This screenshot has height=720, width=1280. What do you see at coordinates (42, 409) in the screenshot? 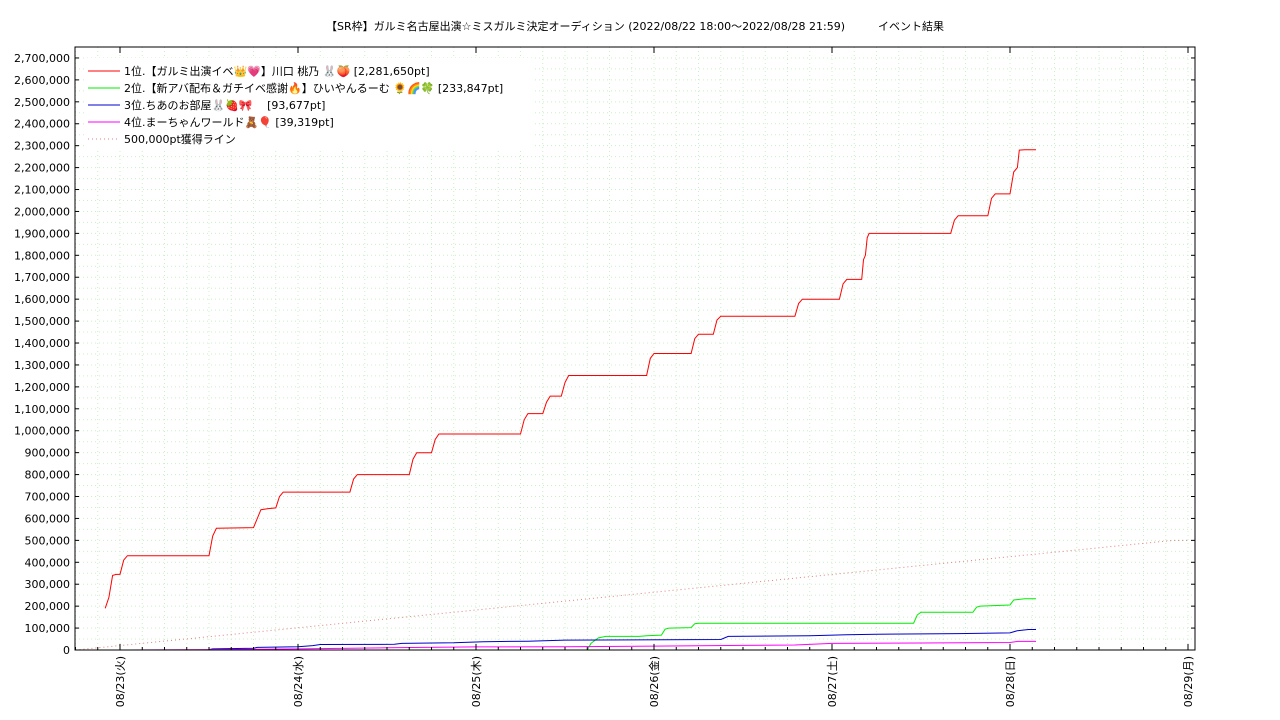
I see `y-tick-label: 1,100,000` at bounding box center [42, 409].